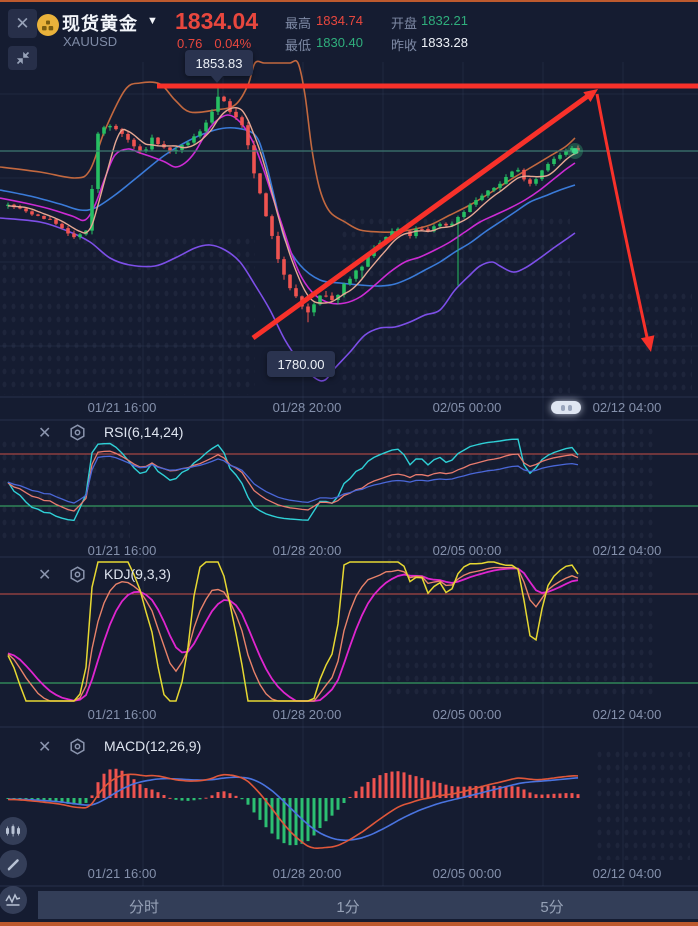  Describe the element at coordinates (444, 42) in the screenshot. I see `prev-close-value: 1833.28` at that location.